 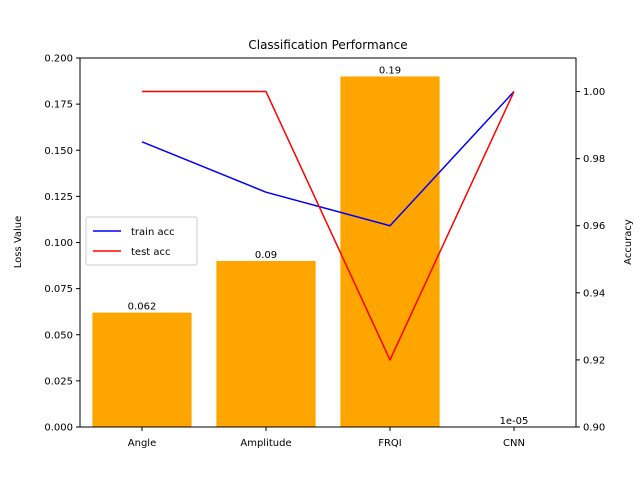 I want to click on left-tick-label: 0.175, so click(x=58, y=105).